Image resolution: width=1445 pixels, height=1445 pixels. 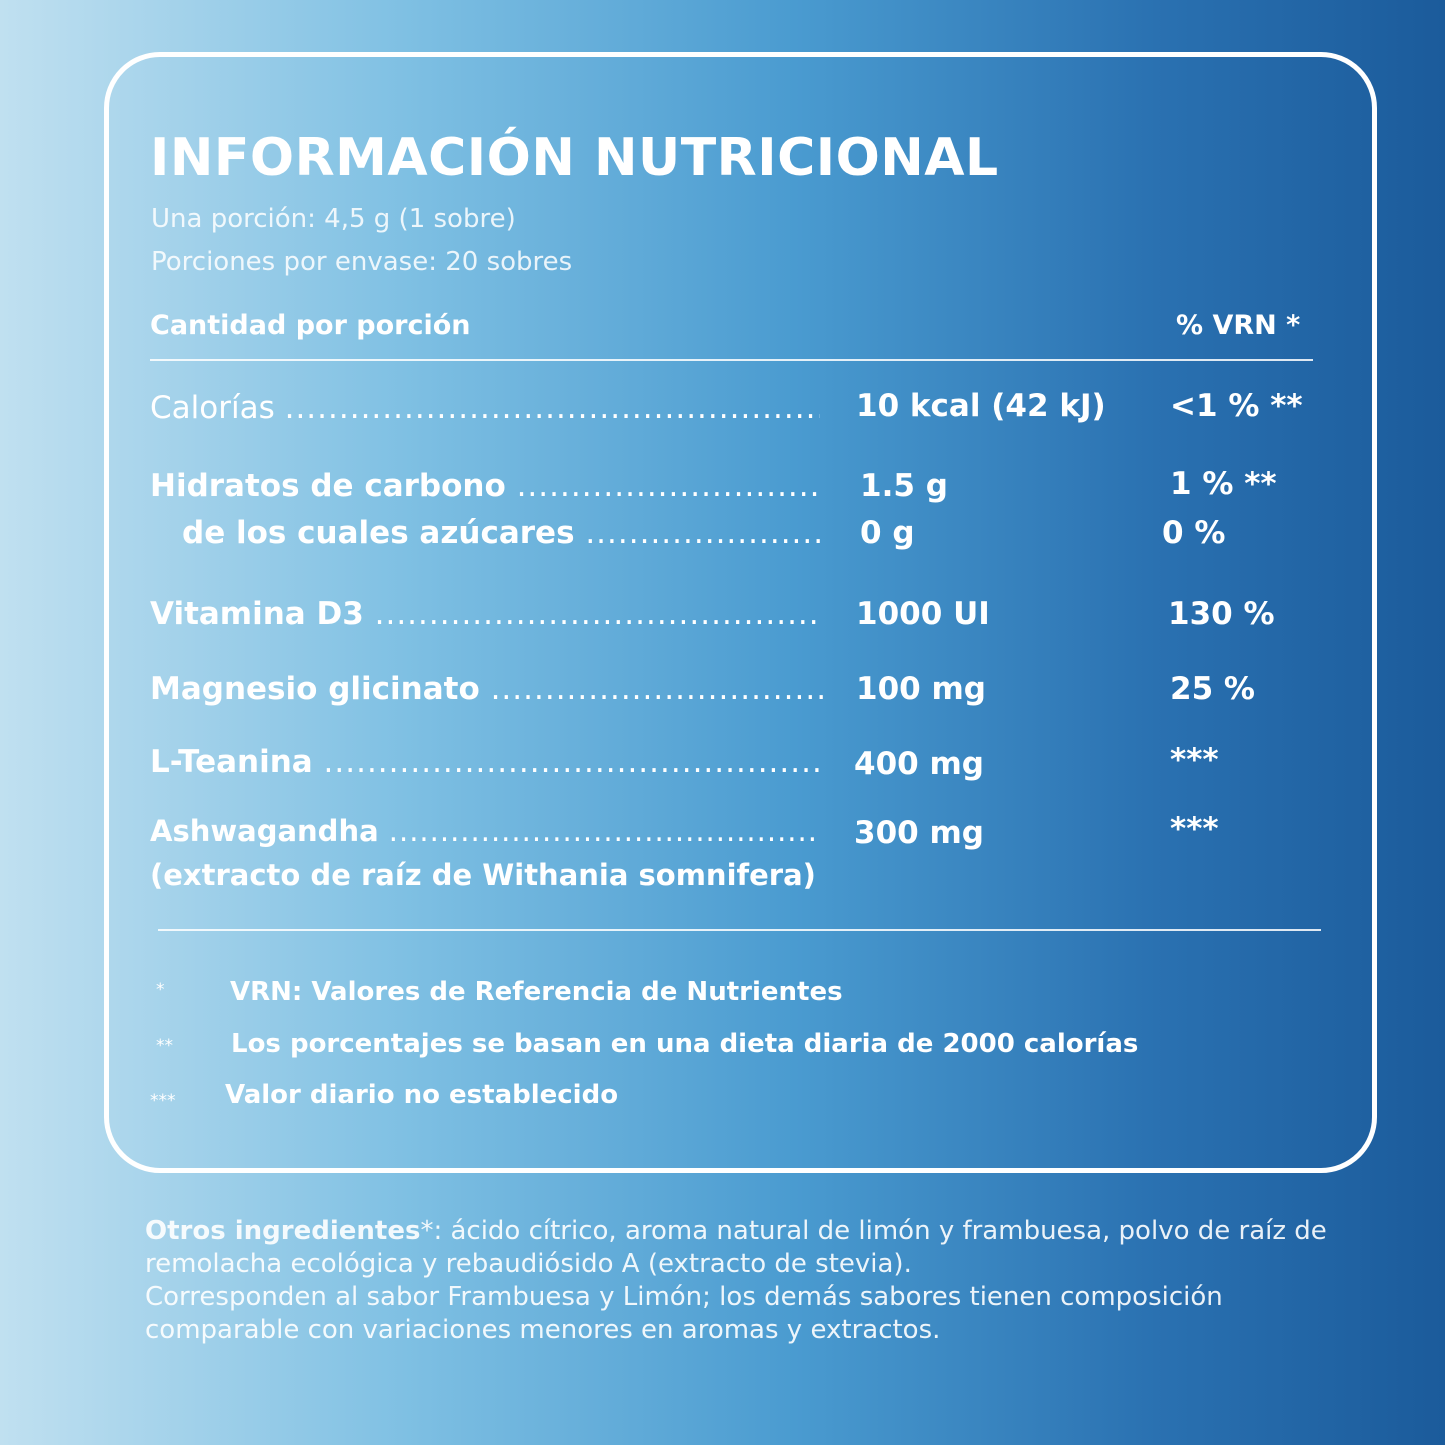 What do you see at coordinates (1236, 406) in the screenshot?
I see `nutrient-vrn-calories: <1 % **` at bounding box center [1236, 406].